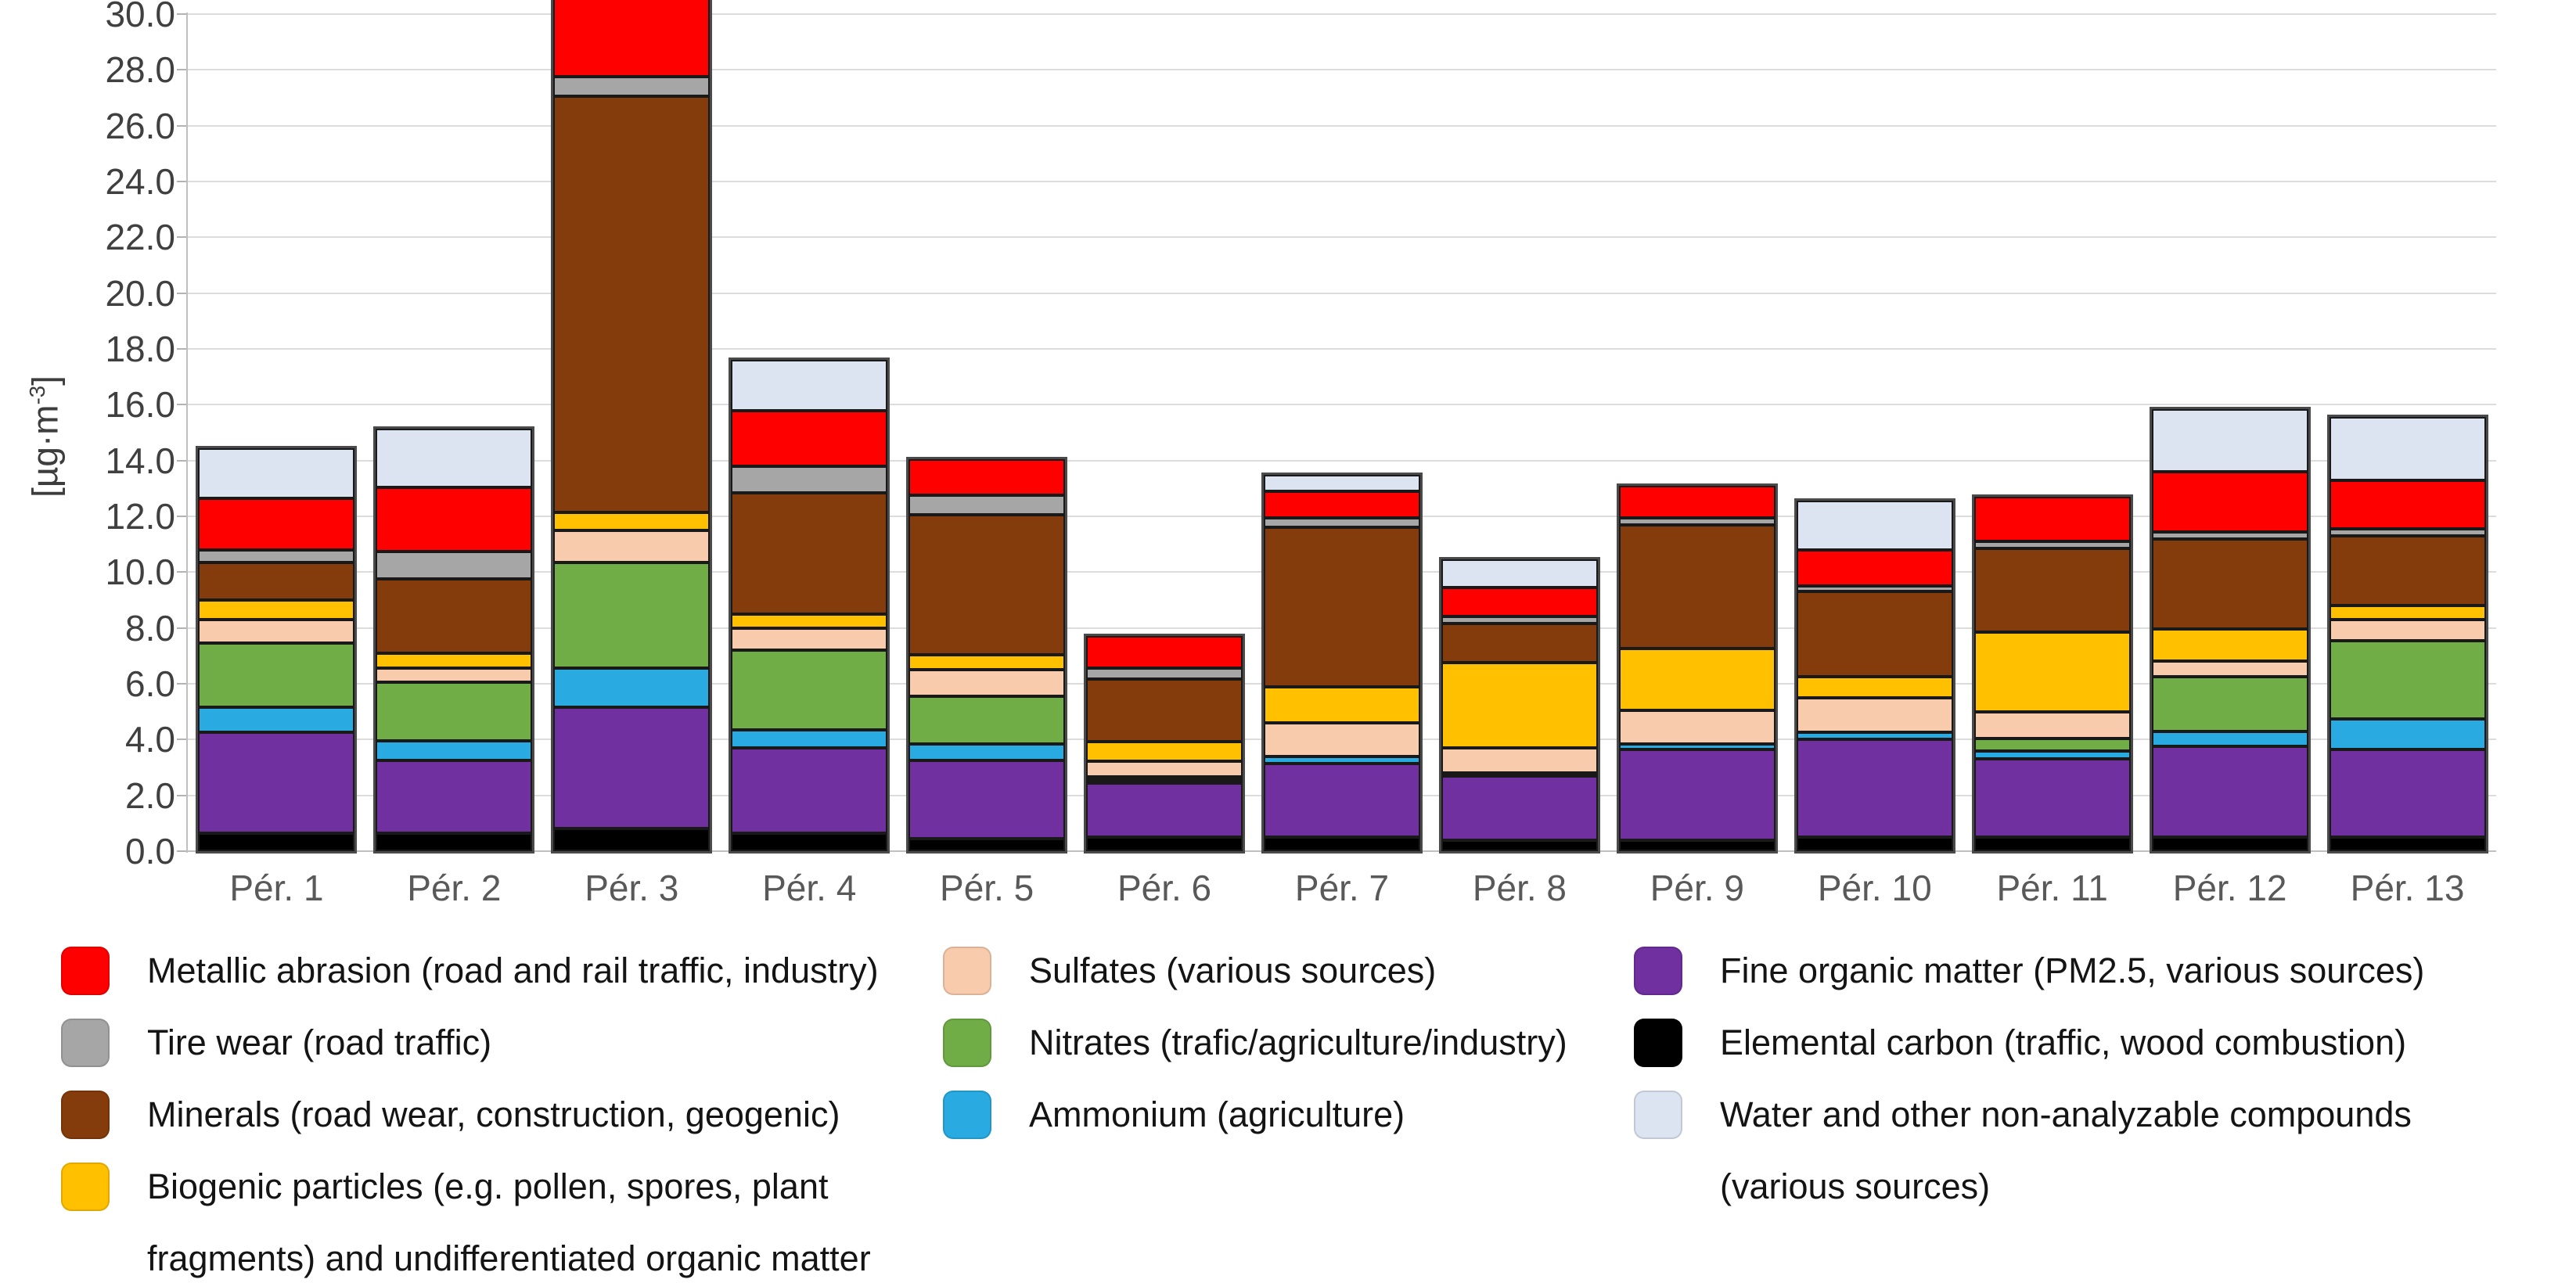 Image resolution: width=2576 pixels, height=1283 pixels. What do you see at coordinates (1217, 1114) in the screenshot?
I see `legend-label-ammonium: Ammonium (agriculture)` at bounding box center [1217, 1114].